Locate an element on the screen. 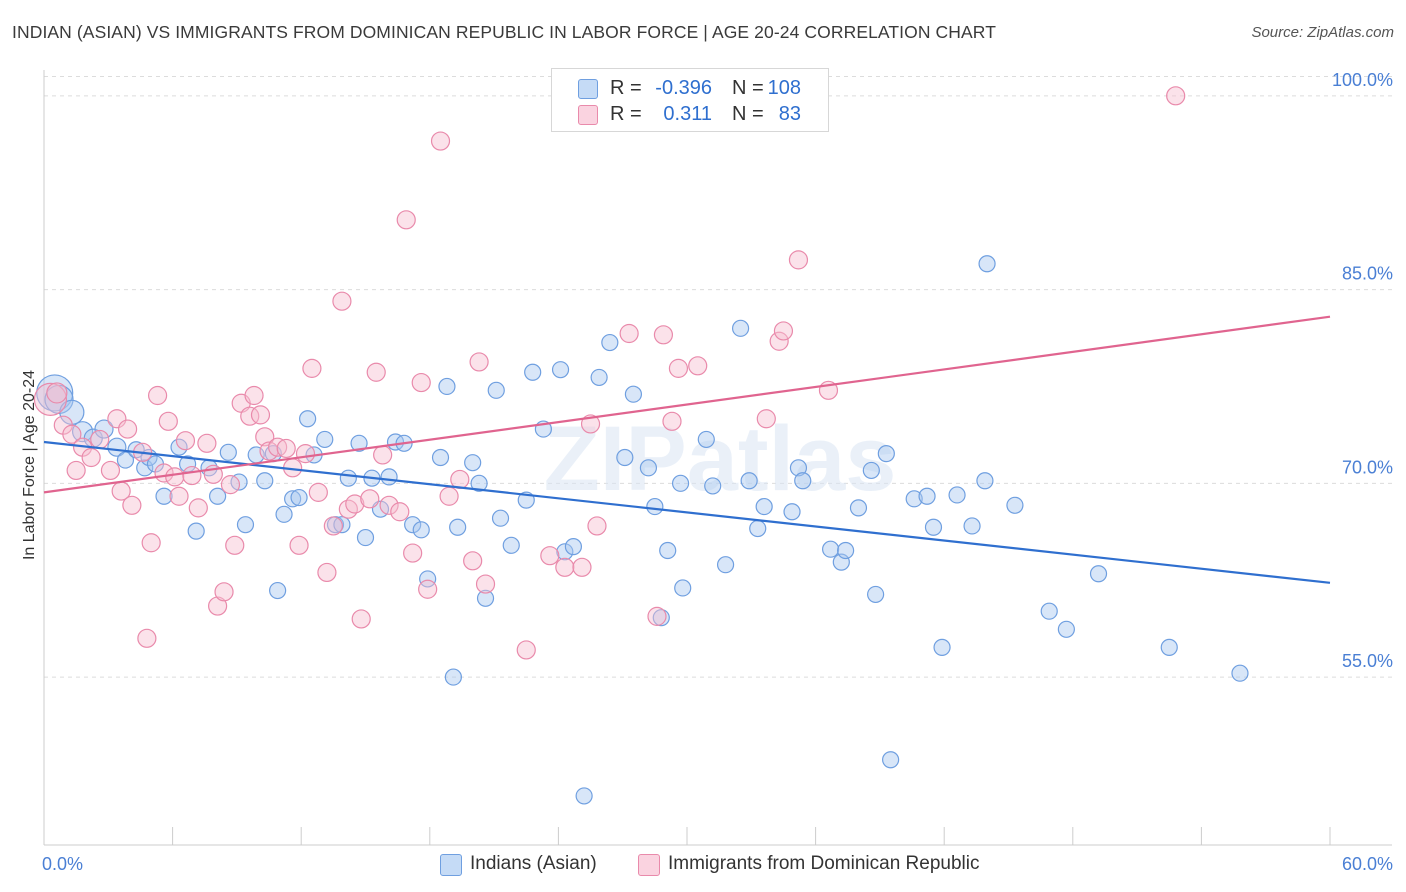 The image size is (1406, 892). watermark: ZIPatlas is located at coordinates (720, 459).